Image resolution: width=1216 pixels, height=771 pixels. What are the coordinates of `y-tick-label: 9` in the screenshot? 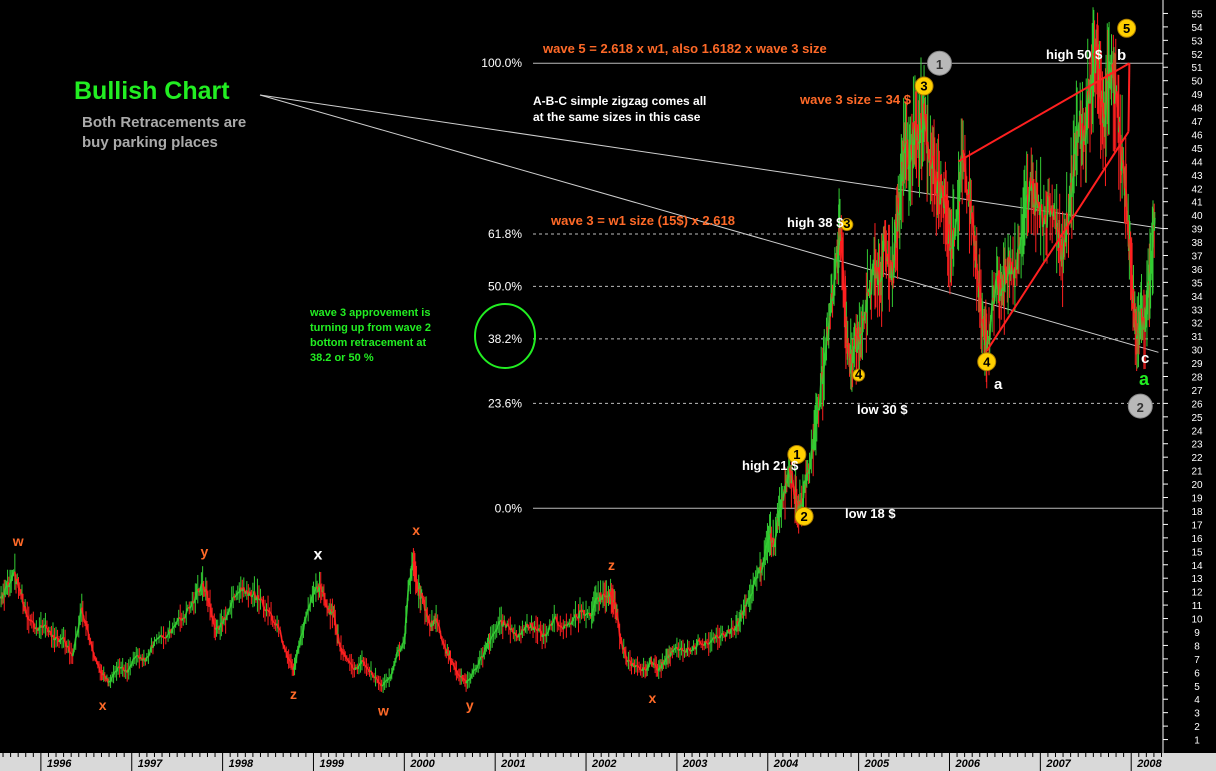 It's located at (1197, 633).